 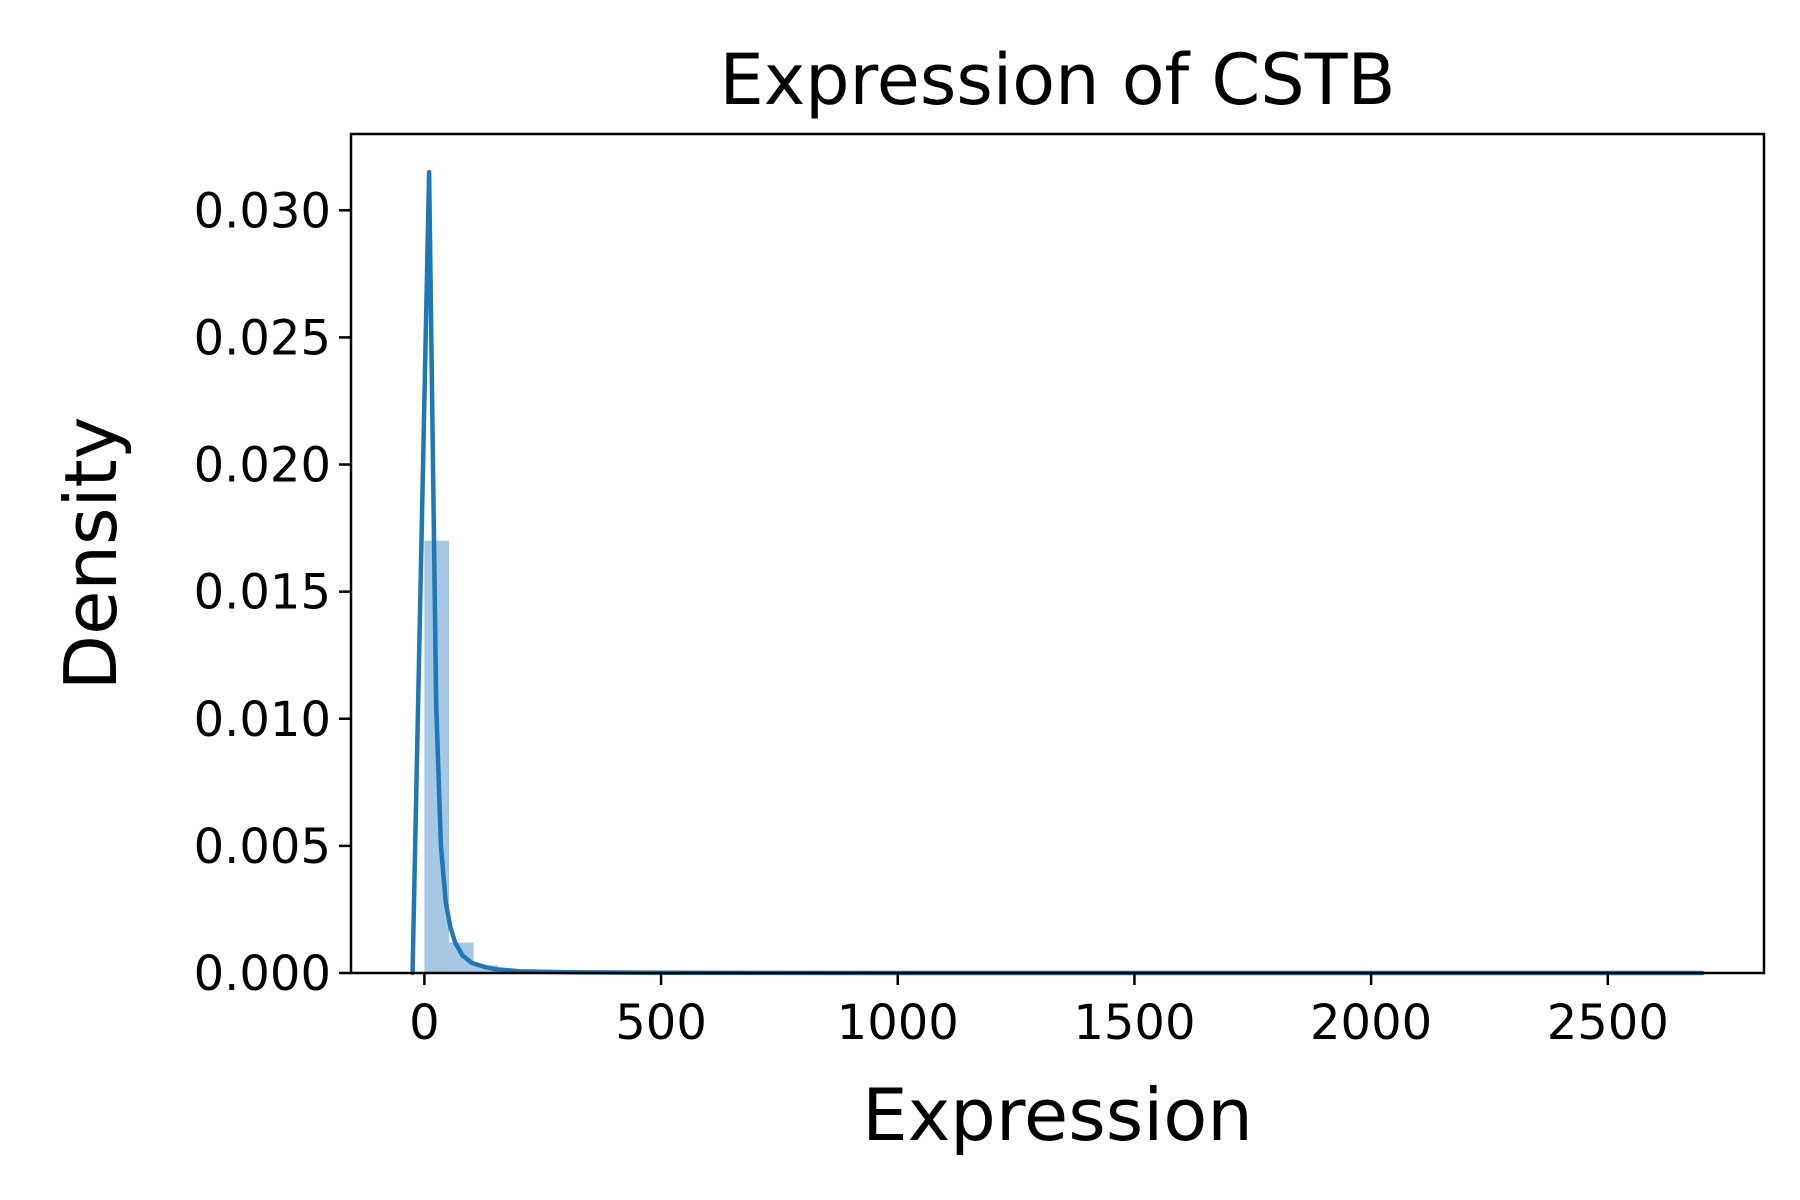 I want to click on x-axis: 0 500 1000 1500 2000 2500, so click(x=1039, y=1012).